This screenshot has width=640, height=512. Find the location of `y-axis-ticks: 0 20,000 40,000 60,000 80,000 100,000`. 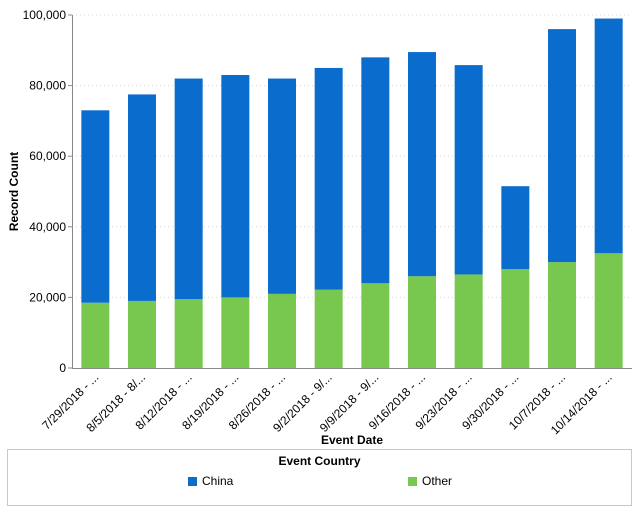

y-axis-ticks: 0 20,000 40,000 60,000 80,000 100,000 is located at coordinates (47, 191).